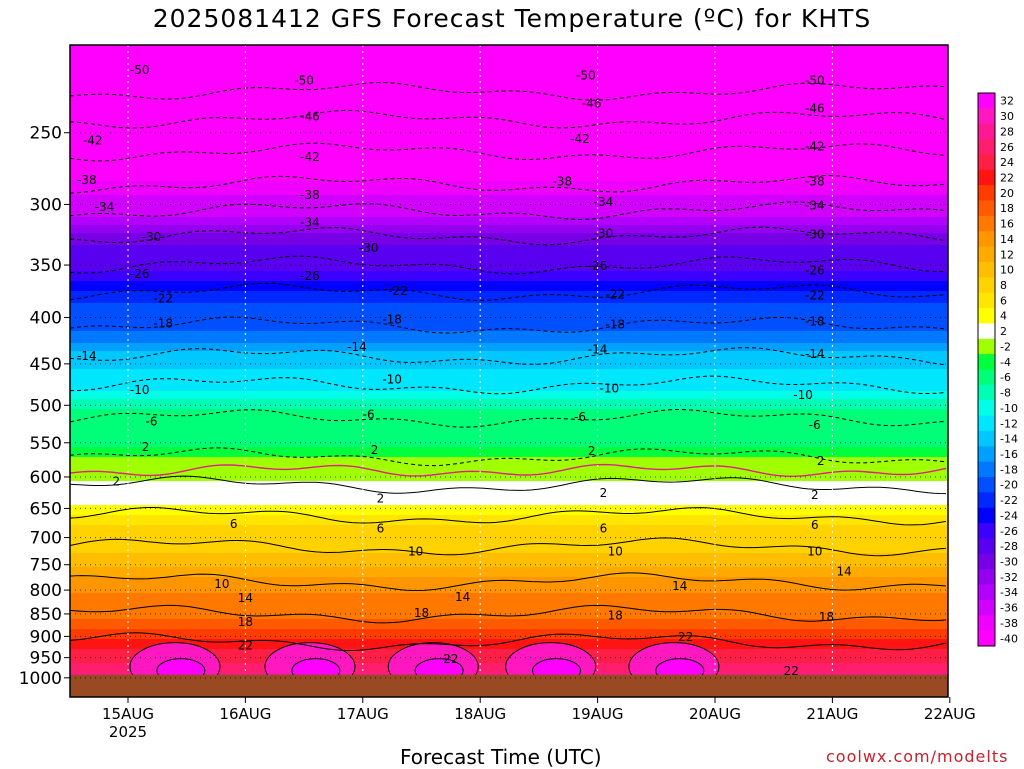 This screenshot has width=1024, height=769. I want to click on colorbar-label: -32, so click(1009, 577).